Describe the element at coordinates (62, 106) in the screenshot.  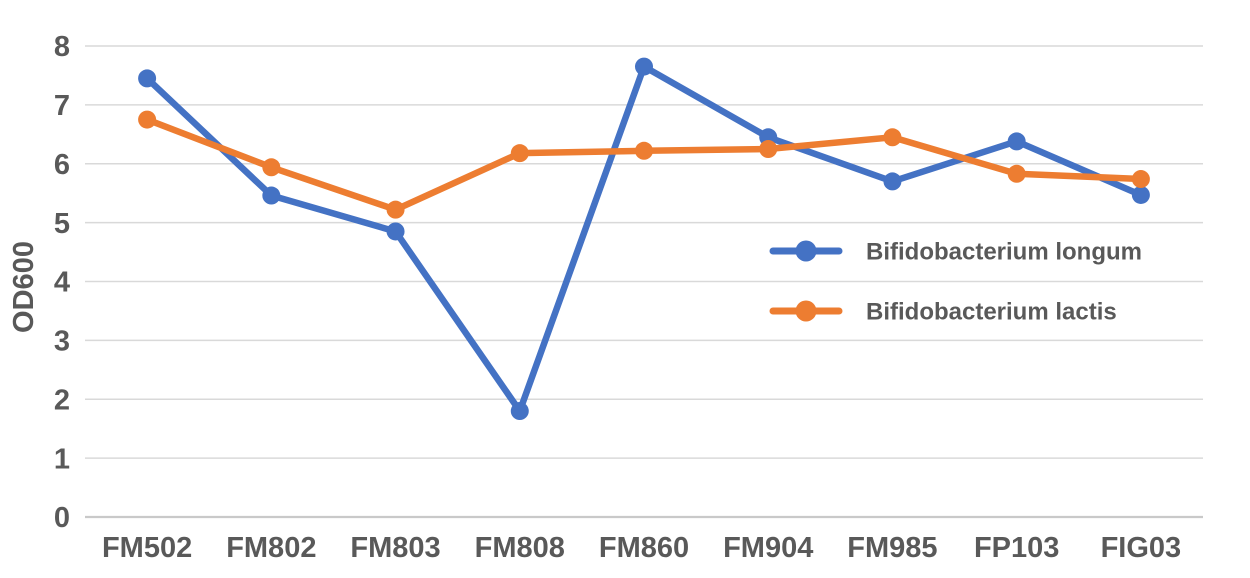
I see `y-tick-label: 7` at that location.